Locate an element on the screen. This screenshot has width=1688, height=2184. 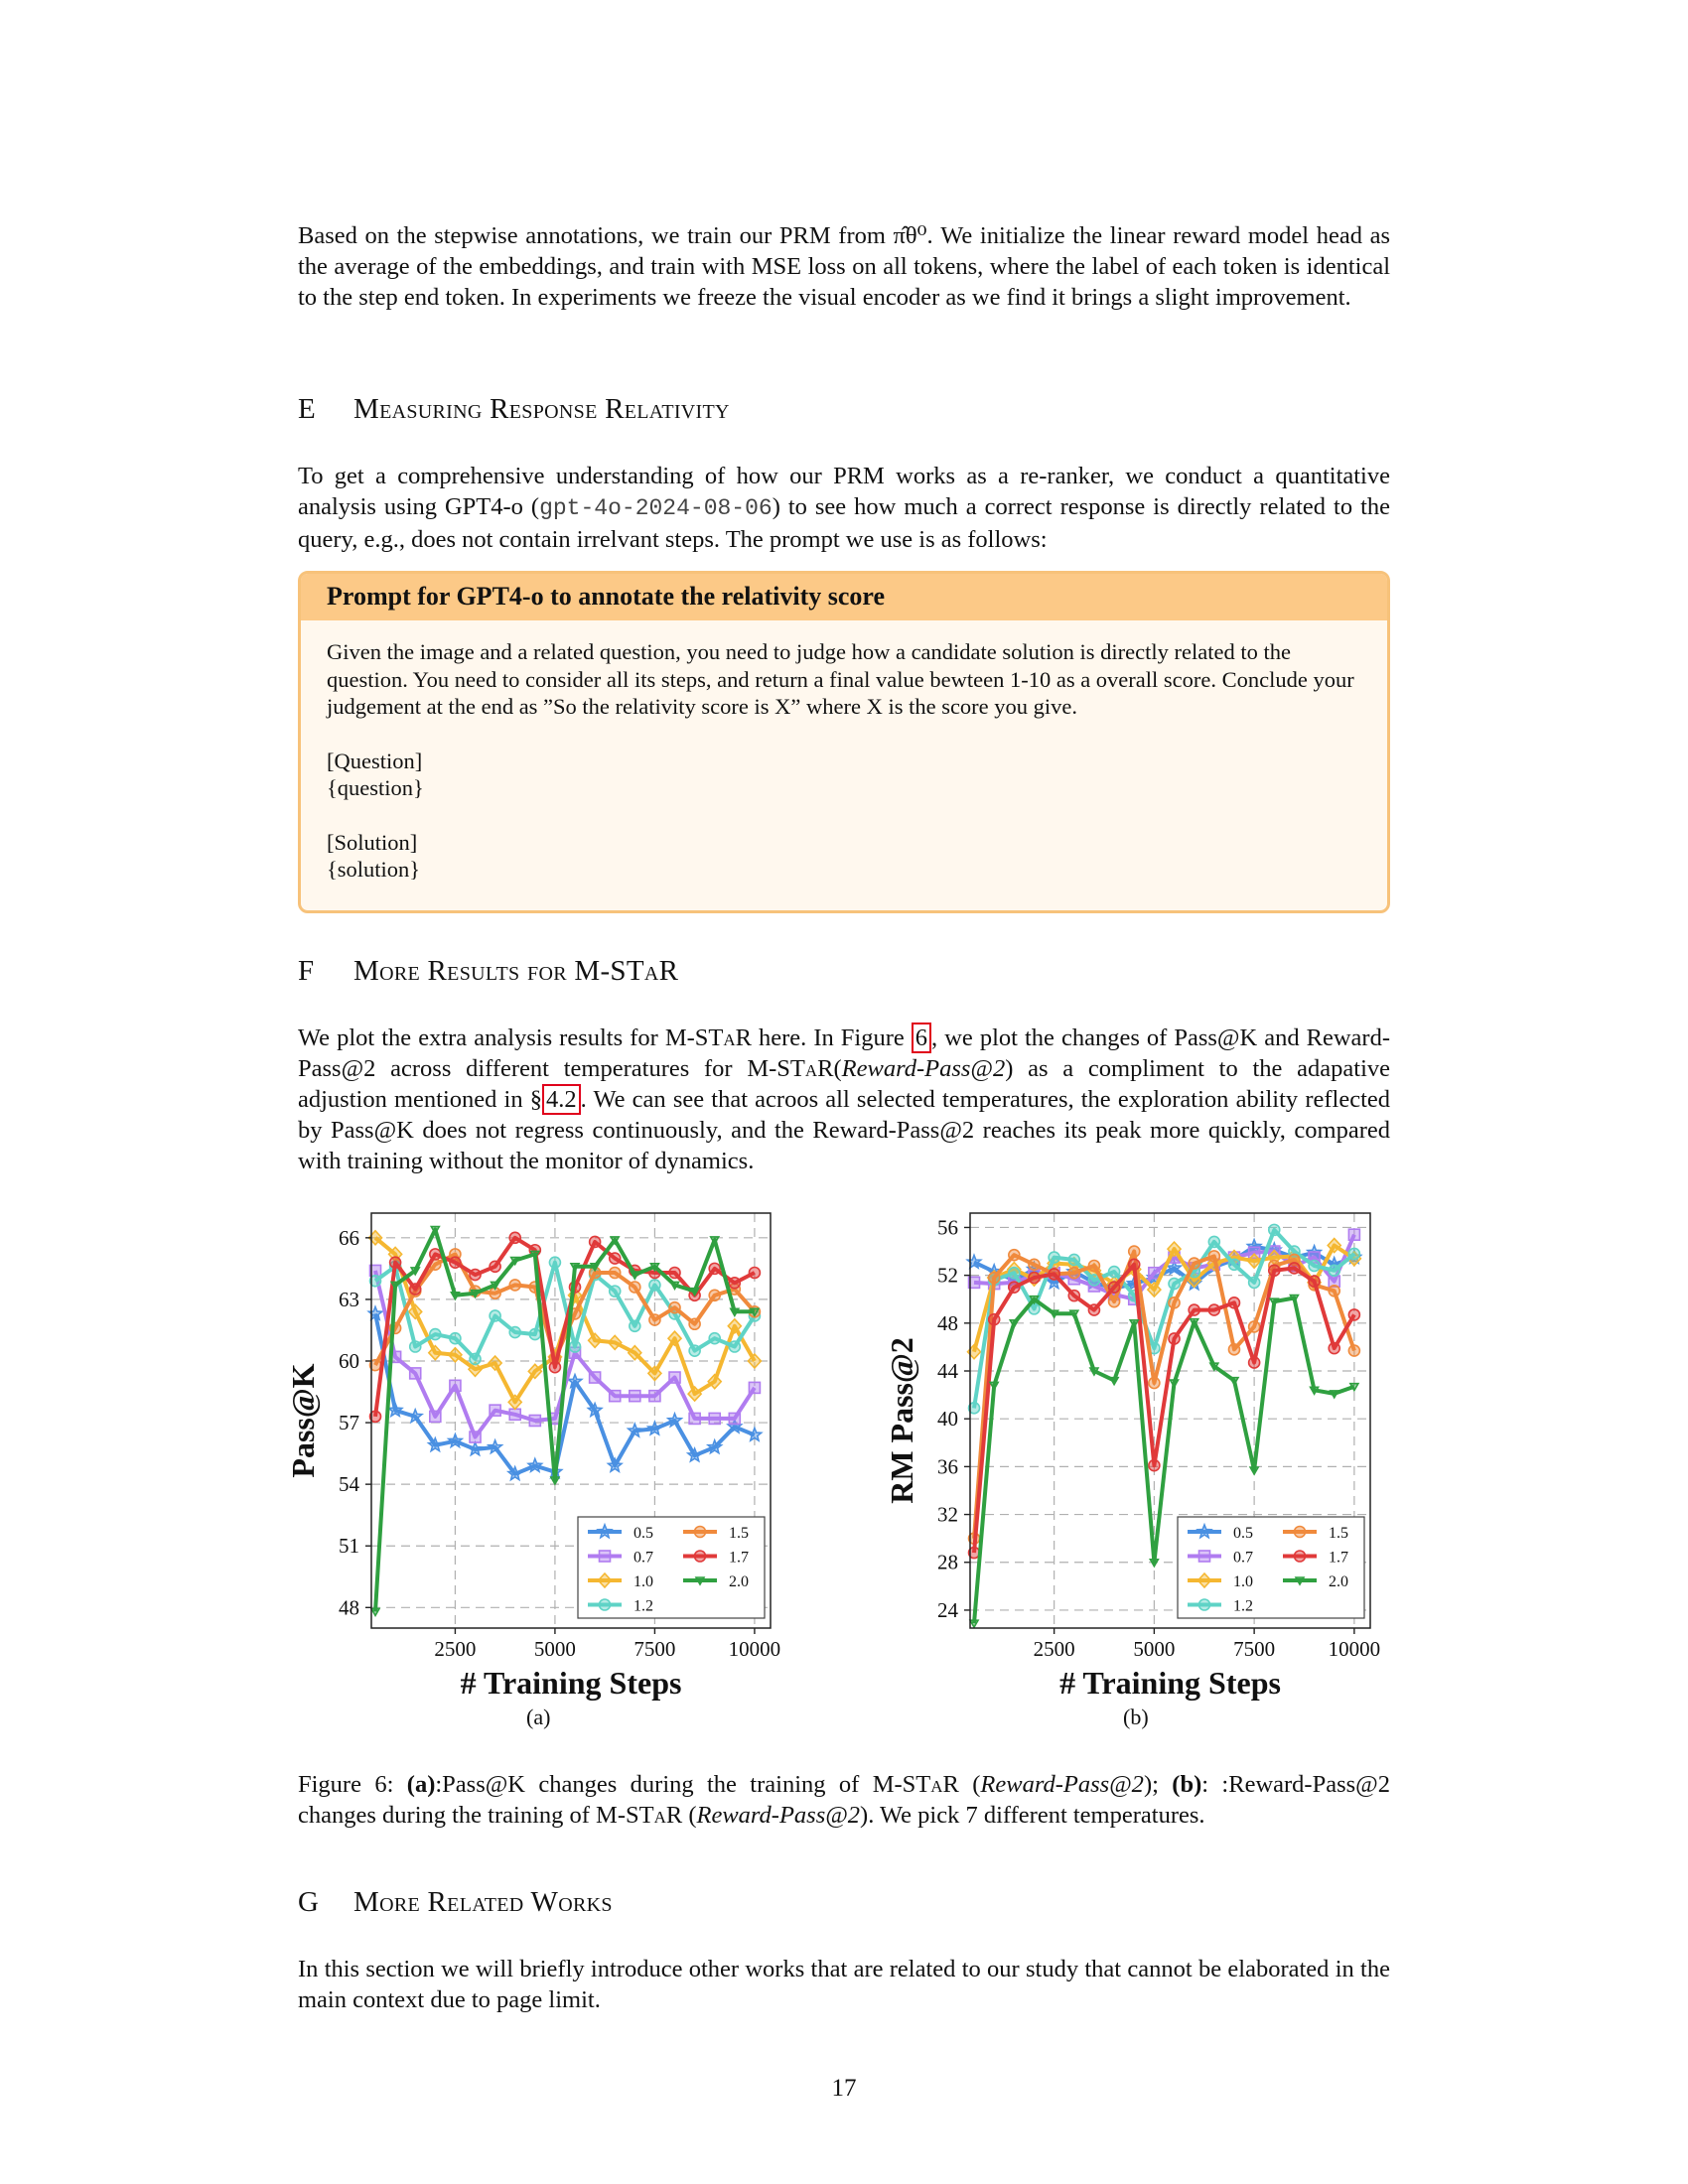
caption-part-b: (b) is located at coordinates (1187, 1784).